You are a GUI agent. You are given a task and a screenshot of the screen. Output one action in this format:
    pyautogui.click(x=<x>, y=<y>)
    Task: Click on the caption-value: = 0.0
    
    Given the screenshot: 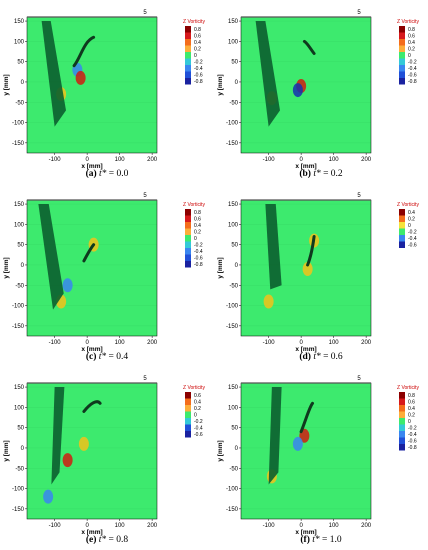 What is the action you would take?
    pyautogui.click(x=118, y=174)
    